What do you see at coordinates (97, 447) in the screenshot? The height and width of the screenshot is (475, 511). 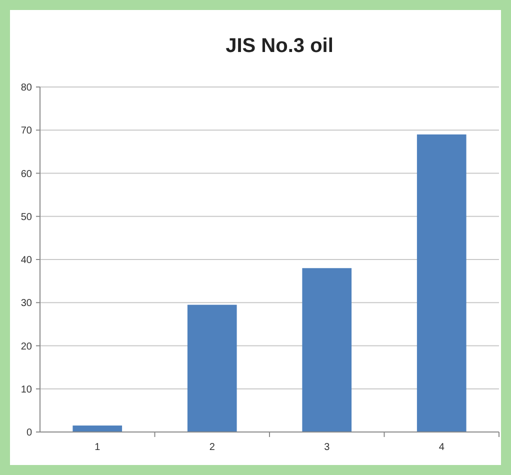 I see `x-tick-label: 1` at bounding box center [97, 447].